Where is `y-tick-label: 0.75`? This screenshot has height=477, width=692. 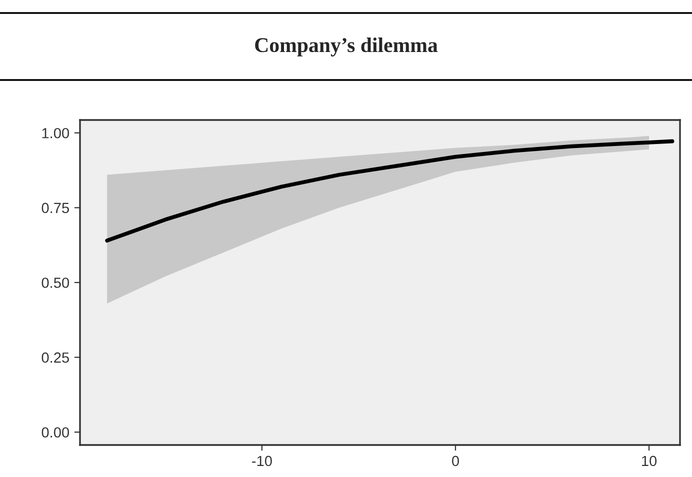 y-tick-label: 0.75 is located at coordinates (55, 208).